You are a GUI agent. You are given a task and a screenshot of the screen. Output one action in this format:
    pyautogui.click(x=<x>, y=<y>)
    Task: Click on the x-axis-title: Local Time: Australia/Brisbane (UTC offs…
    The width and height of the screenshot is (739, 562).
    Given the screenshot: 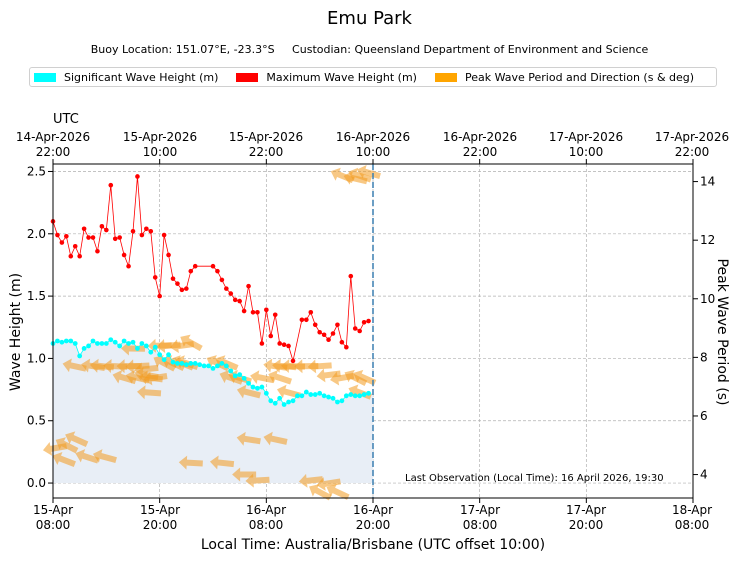 What is the action you would take?
    pyautogui.click(x=373, y=545)
    